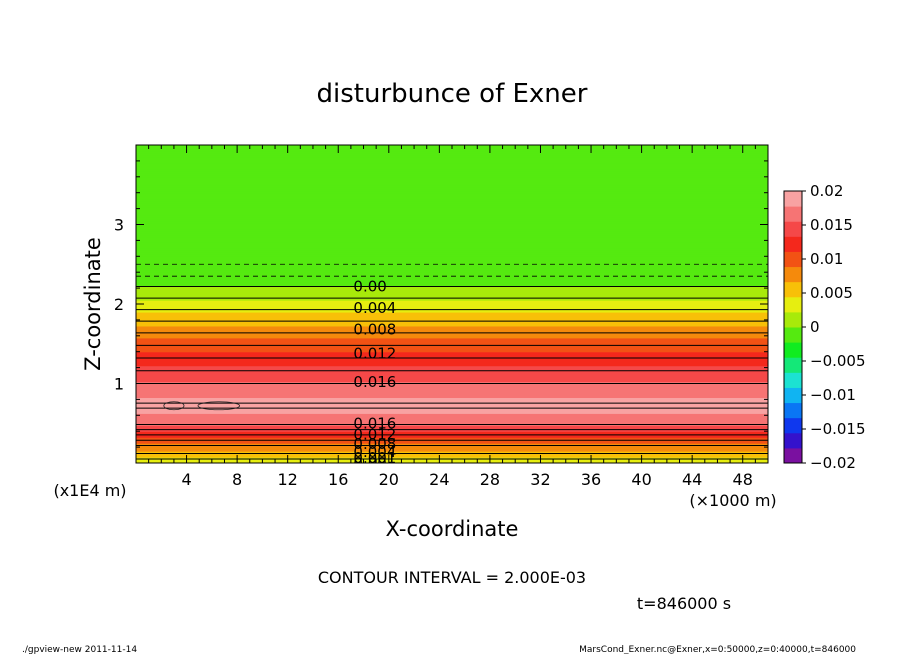 The width and height of the screenshot is (904, 654). Describe the element at coordinates (452, 94) in the screenshot. I see `chart-title: disturbunce of Exner` at that location.